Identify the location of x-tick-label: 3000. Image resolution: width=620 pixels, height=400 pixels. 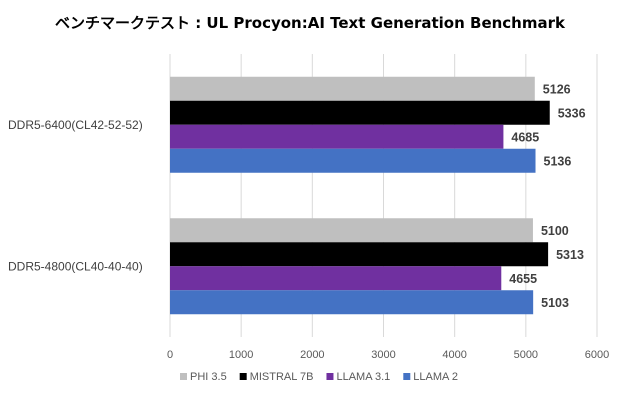
(383, 355).